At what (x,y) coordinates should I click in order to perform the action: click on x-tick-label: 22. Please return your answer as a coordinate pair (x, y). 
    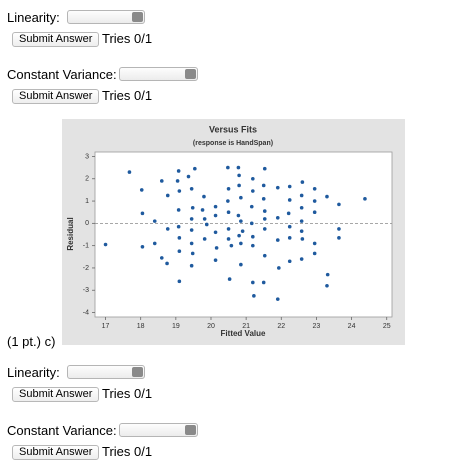
    Looking at the image, I should click on (281, 326).